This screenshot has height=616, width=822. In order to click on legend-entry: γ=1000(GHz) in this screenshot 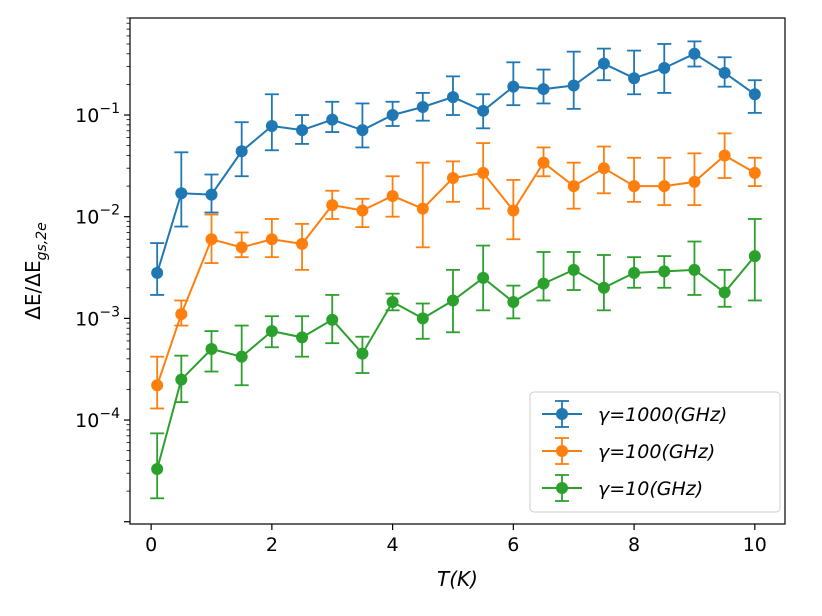, I will do `click(634, 414)`.